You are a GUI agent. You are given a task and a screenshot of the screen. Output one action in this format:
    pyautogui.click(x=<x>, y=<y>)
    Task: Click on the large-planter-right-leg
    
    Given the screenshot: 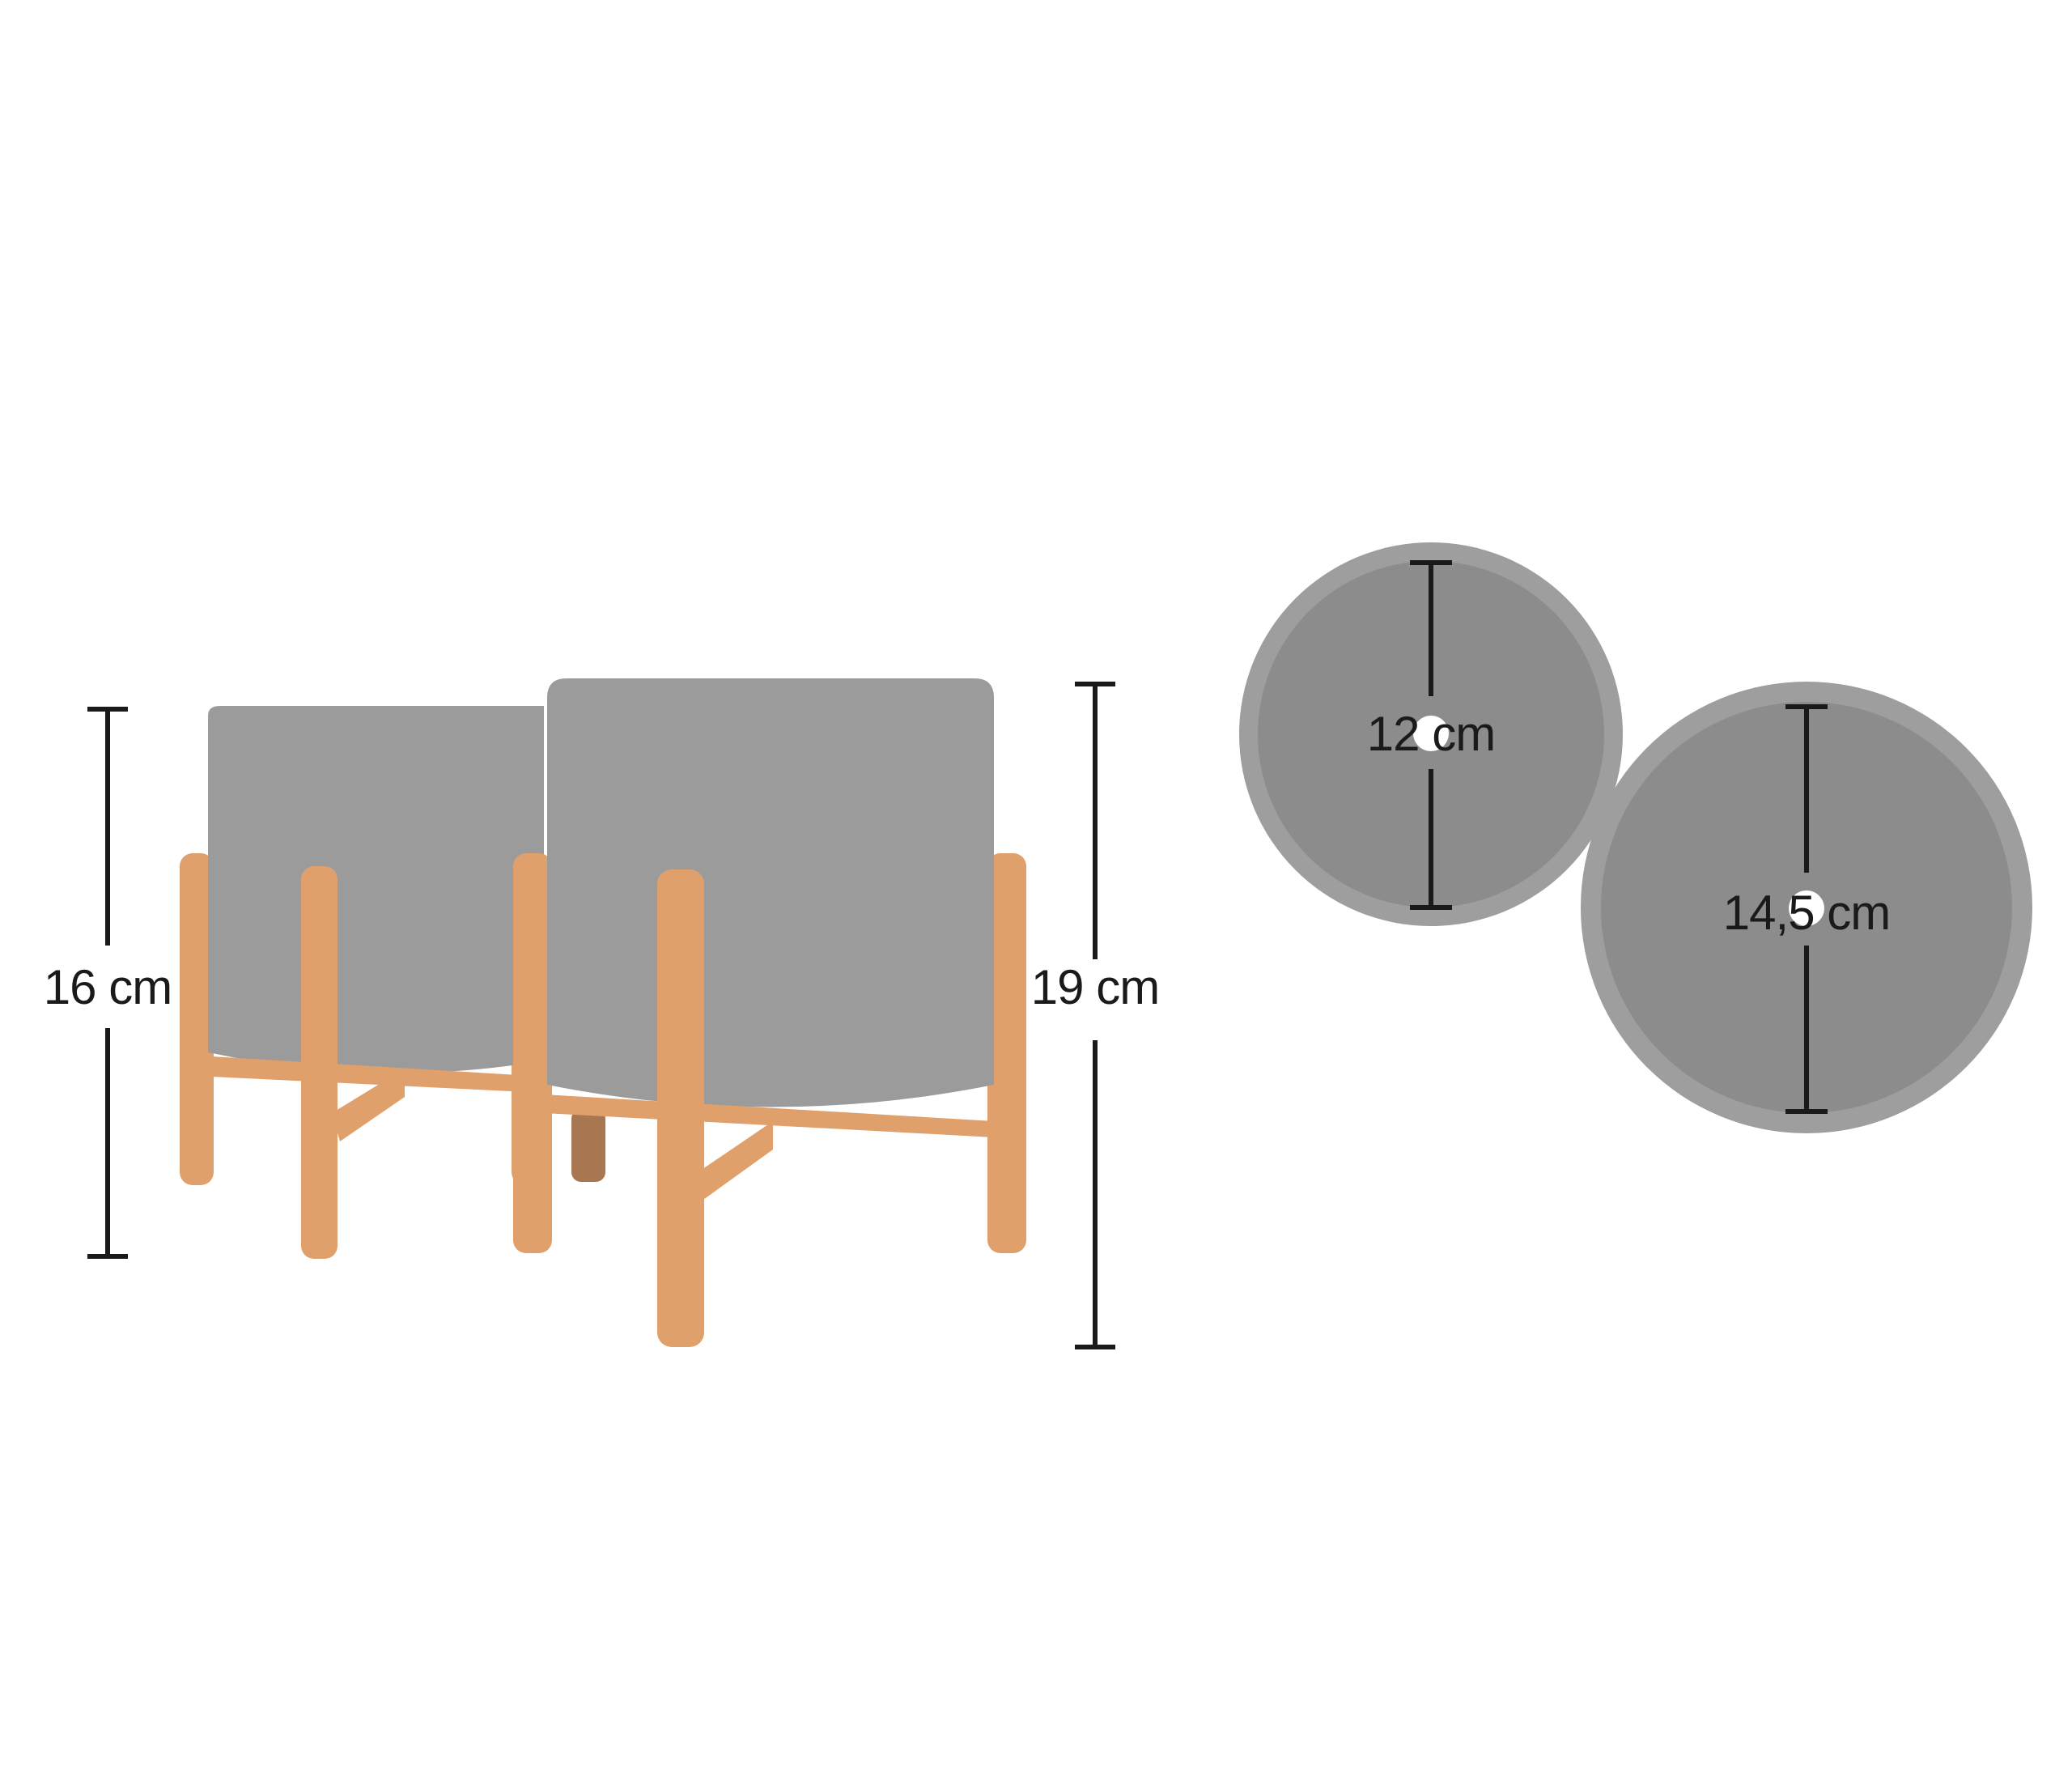 What is the action you would take?
    pyautogui.click(x=1006, y=1053)
    